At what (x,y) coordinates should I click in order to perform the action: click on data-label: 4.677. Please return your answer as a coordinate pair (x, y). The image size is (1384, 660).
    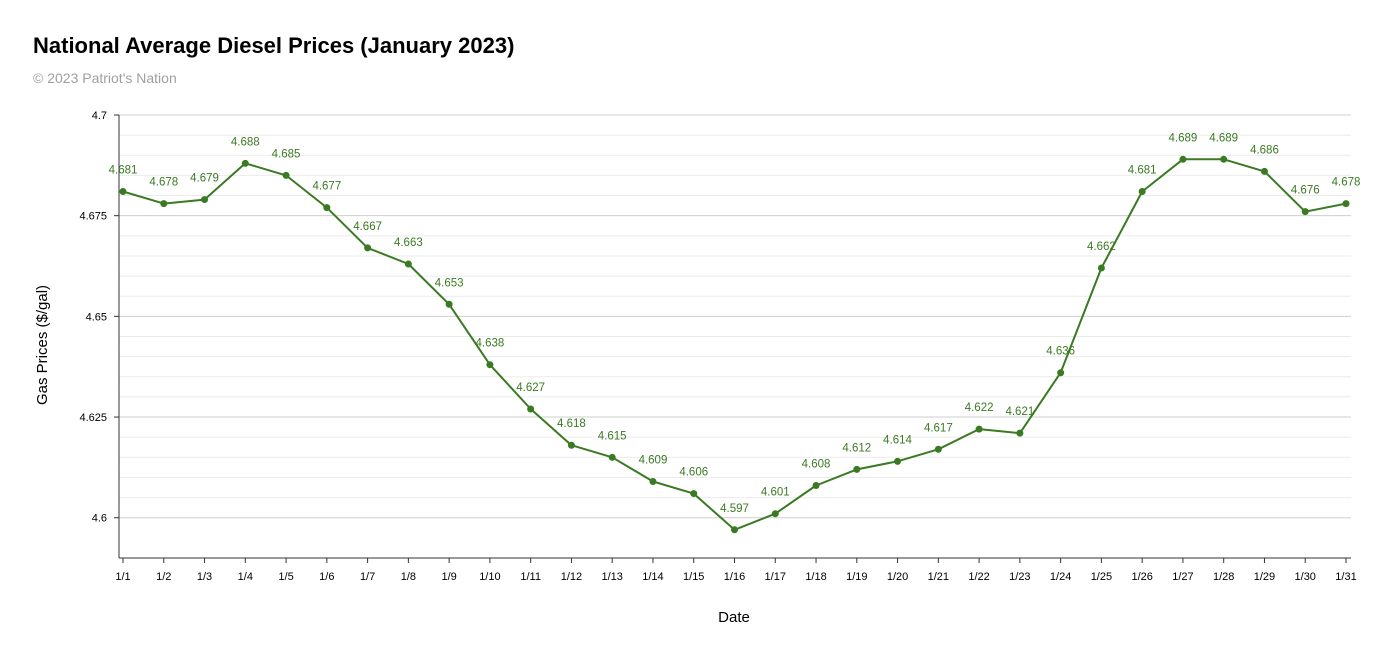
    Looking at the image, I should click on (326, 187).